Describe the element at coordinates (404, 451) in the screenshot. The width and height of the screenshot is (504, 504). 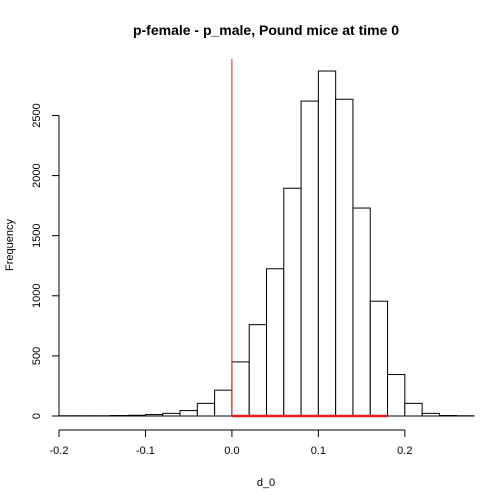
I see `x-tick-label: 0.2` at that location.